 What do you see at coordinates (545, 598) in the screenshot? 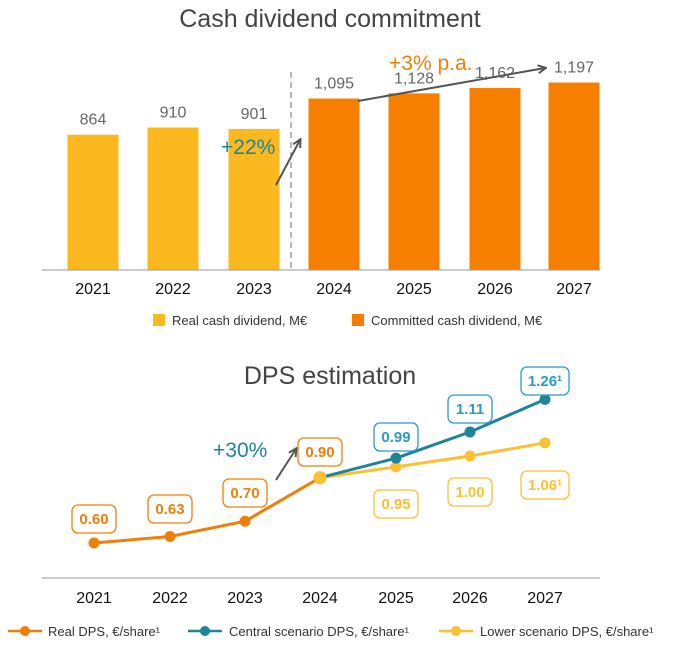
I see `line-tick-2027: 2027` at bounding box center [545, 598].